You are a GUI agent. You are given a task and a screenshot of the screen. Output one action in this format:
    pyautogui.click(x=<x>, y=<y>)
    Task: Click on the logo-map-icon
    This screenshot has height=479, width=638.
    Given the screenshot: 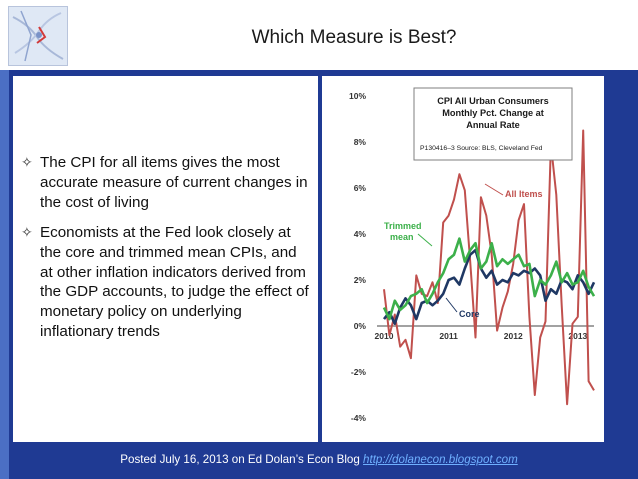 What is the action you would take?
    pyautogui.click(x=38, y=36)
    